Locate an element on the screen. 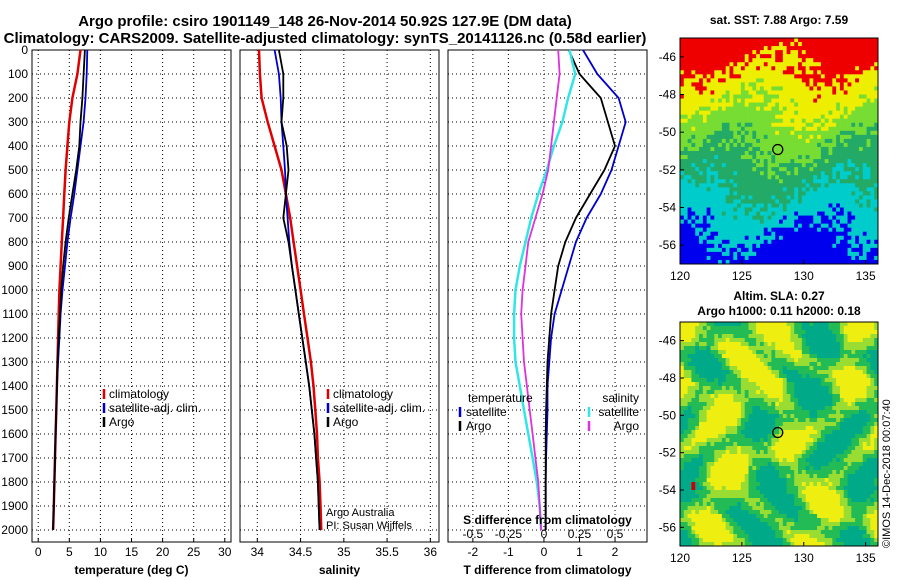 Image resolution: width=900 pixels, height=580 pixels. legend-entry: Argo is located at coordinates (479, 426).